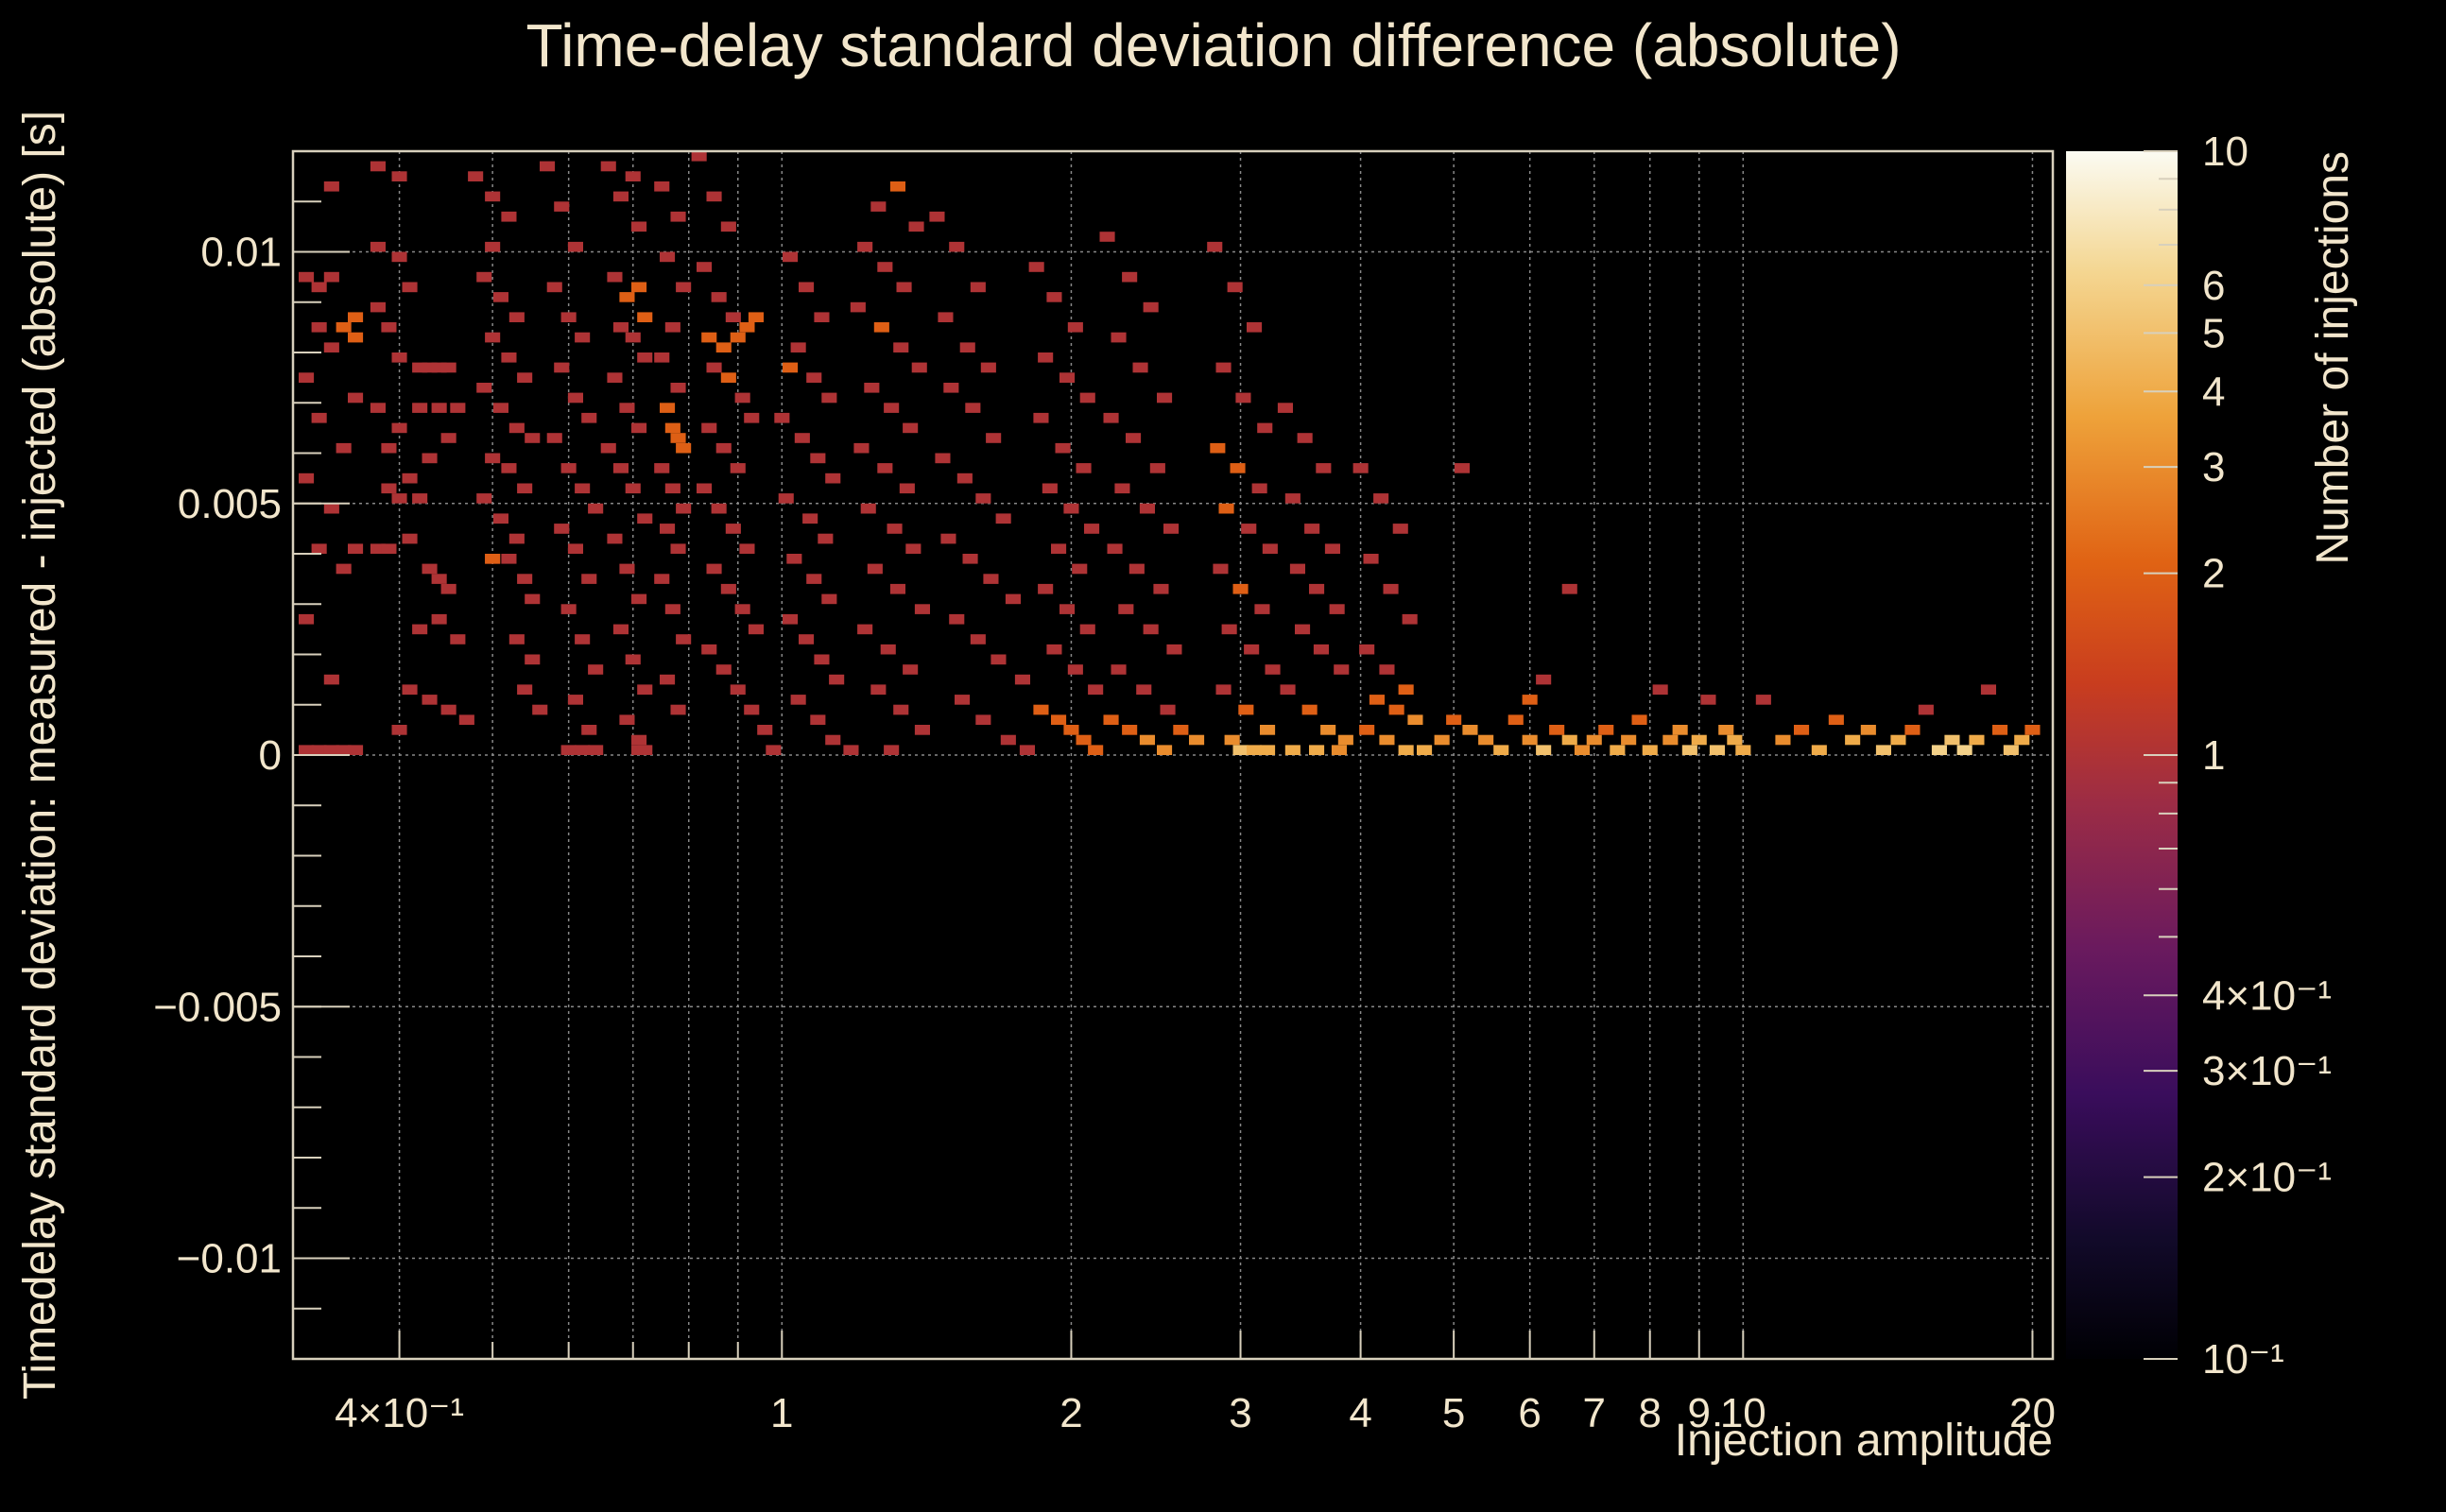 This screenshot has width=2446, height=1512. Describe the element at coordinates (2213, 286) in the screenshot. I see `colorbar-tick-label: 6` at that location.